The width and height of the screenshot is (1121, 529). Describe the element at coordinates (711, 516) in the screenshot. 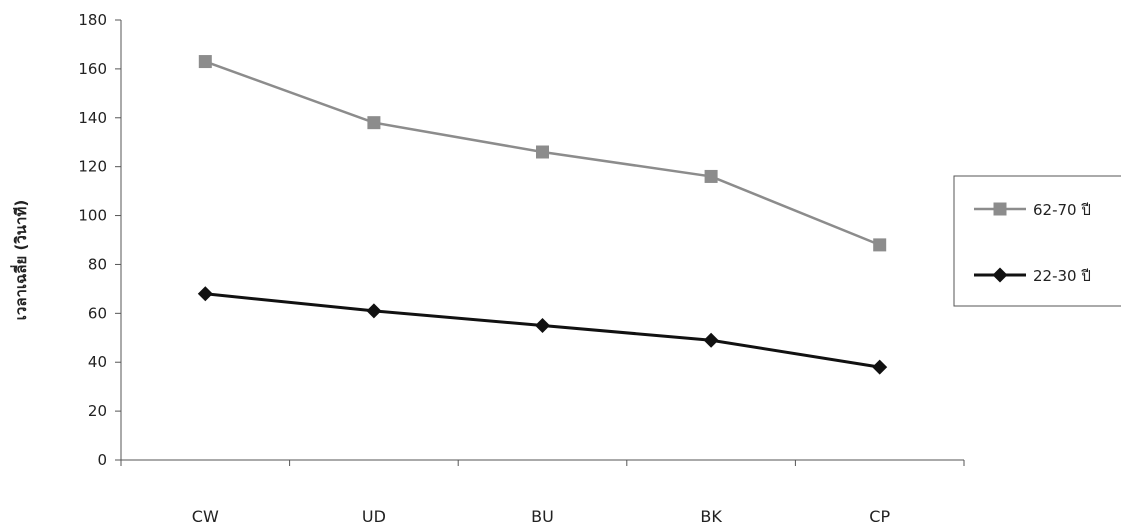

I see `x-tick-label: BK` at that location.